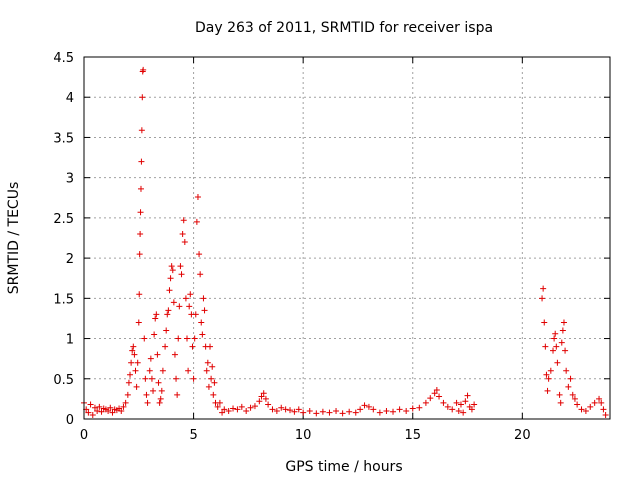 The image size is (640, 480). What do you see at coordinates (70, 179) in the screenshot?
I see `y-tick-label: 3` at bounding box center [70, 179].